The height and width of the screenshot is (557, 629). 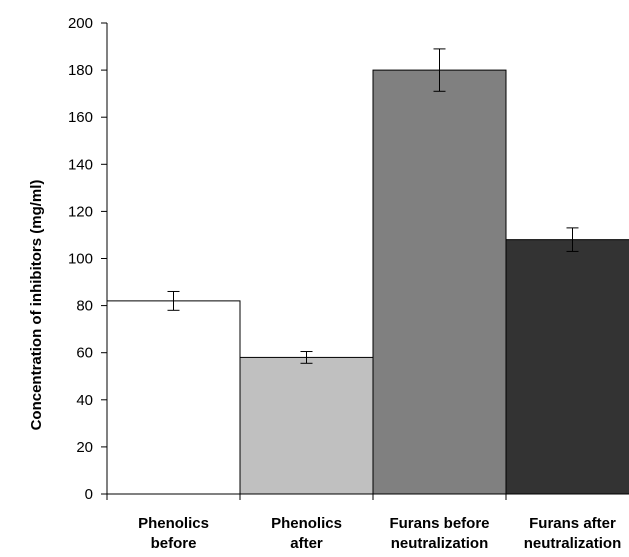 What do you see at coordinates (89, 494) in the screenshot?
I see `y-tick-label-0: 0` at bounding box center [89, 494].